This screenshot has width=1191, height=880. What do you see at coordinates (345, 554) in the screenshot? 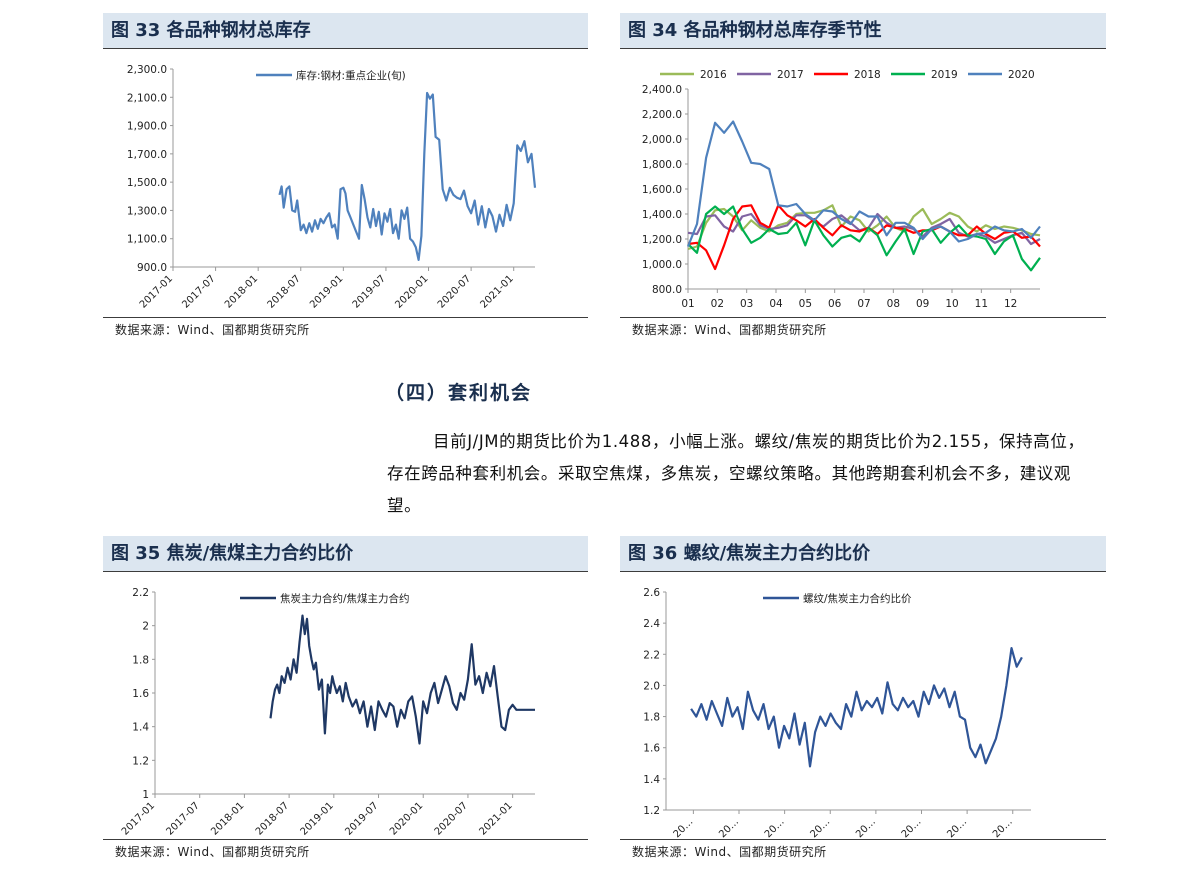
I see `figure-title: 图 35 焦炭/焦煤主力合约比价` at bounding box center [345, 554].